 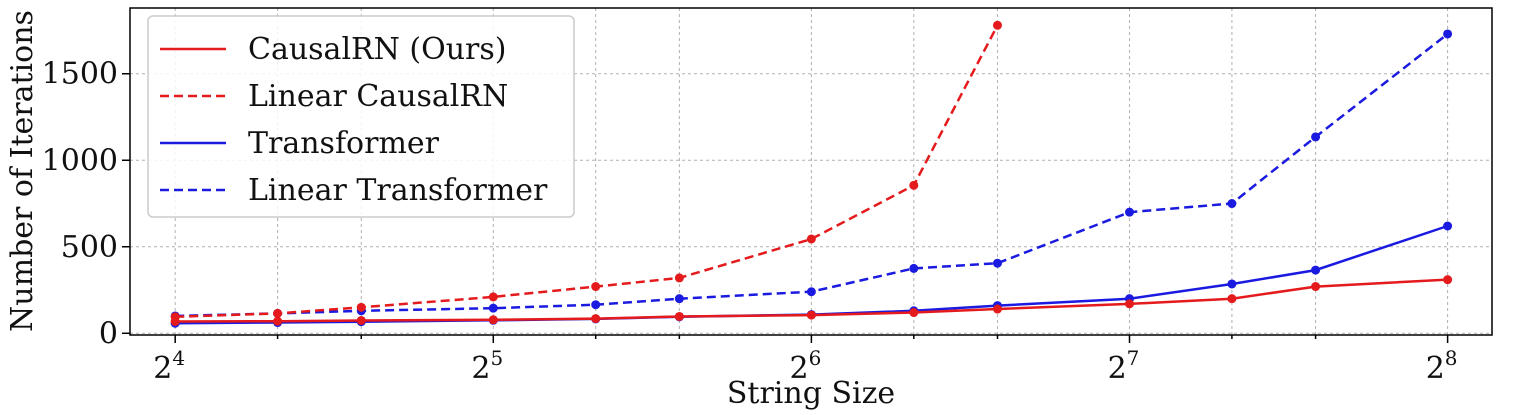 What do you see at coordinates (1451, 358) in the screenshot?
I see `x-tick-exponent: 8` at bounding box center [1451, 358].